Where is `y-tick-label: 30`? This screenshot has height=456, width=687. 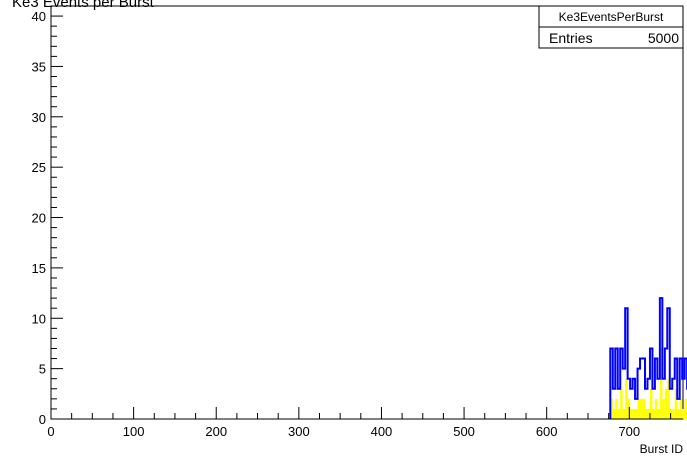
y-tick-label: 30 is located at coordinates (39, 117).